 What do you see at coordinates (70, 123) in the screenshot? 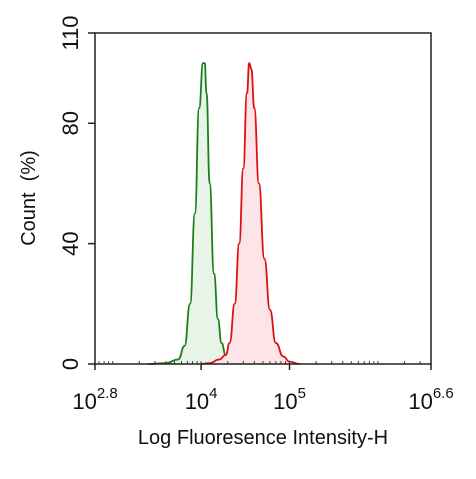
I see `y-tick-label: 80` at bounding box center [70, 123].